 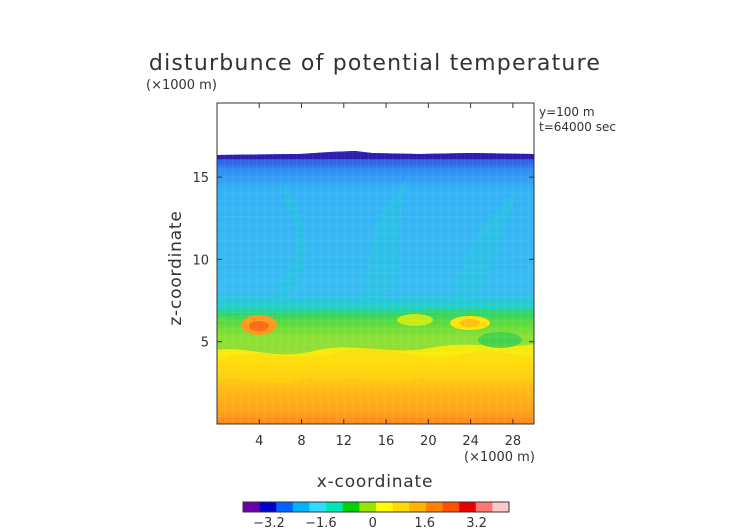 I want to click on chart-title: disturbunce of potential temperature, so click(x=375, y=63).